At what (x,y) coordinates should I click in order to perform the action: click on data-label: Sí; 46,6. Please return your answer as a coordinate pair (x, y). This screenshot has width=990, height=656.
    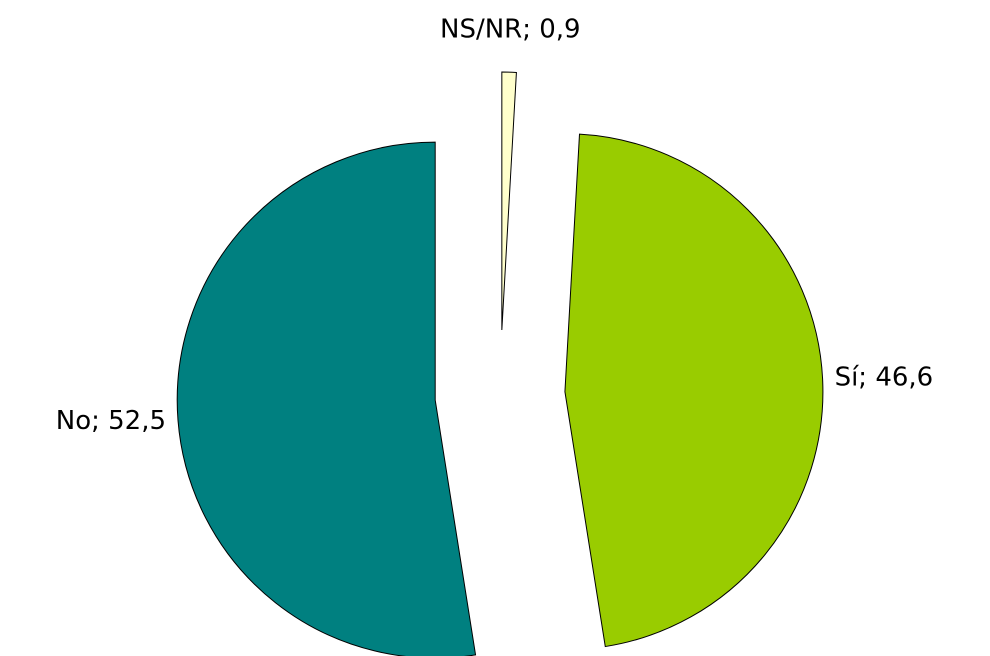
    Looking at the image, I should click on (884, 378).